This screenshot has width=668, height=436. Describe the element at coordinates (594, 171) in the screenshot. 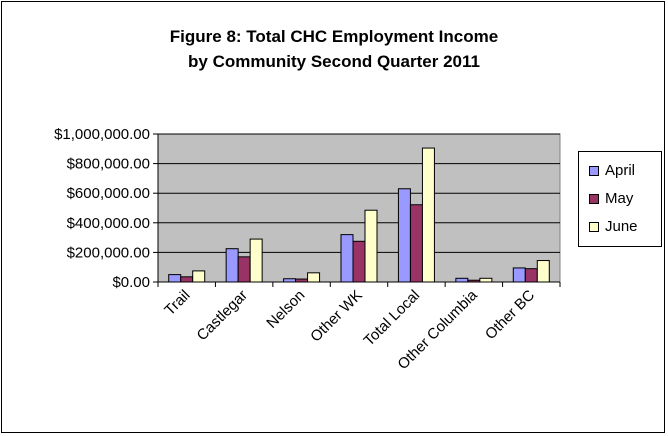

I see `legend-swatch-april` at that location.